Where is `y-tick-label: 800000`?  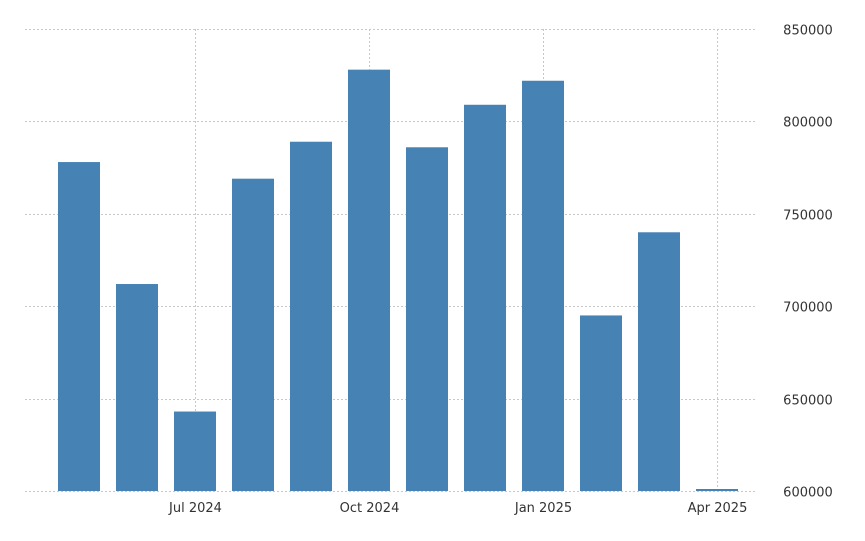
y-tick-label: 800000 is located at coordinates (808, 123).